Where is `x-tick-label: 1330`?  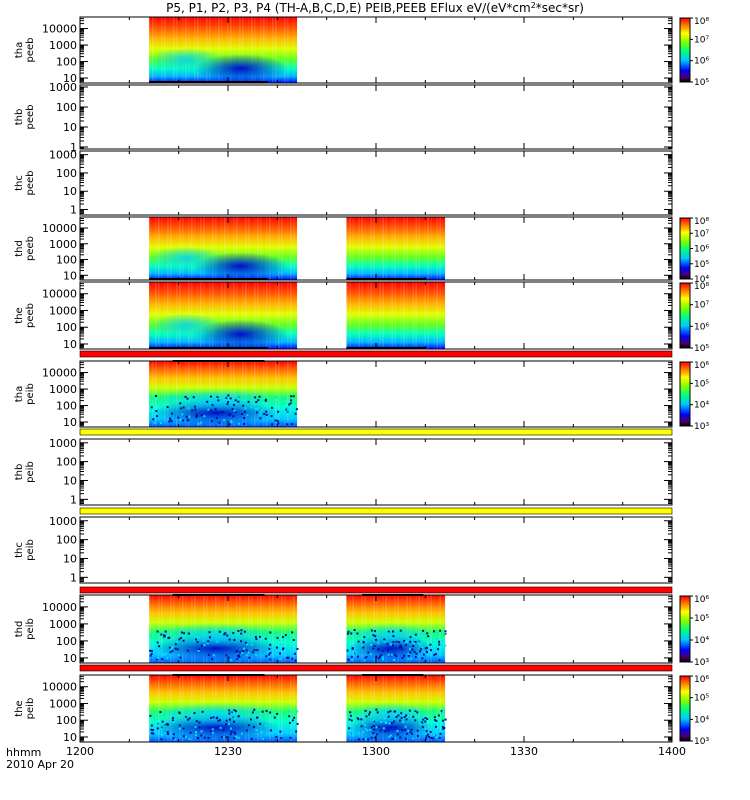 x-tick-label: 1330 is located at coordinates (524, 751).